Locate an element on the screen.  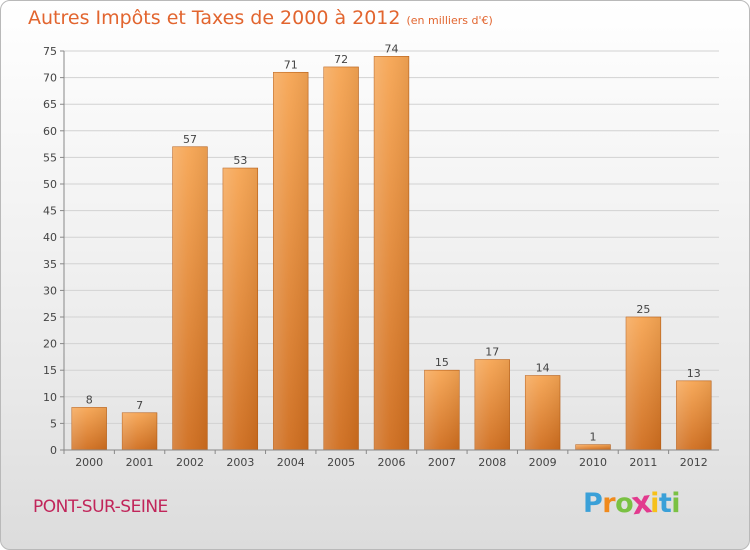
x-tick-label: 2003 is located at coordinates (240, 462).